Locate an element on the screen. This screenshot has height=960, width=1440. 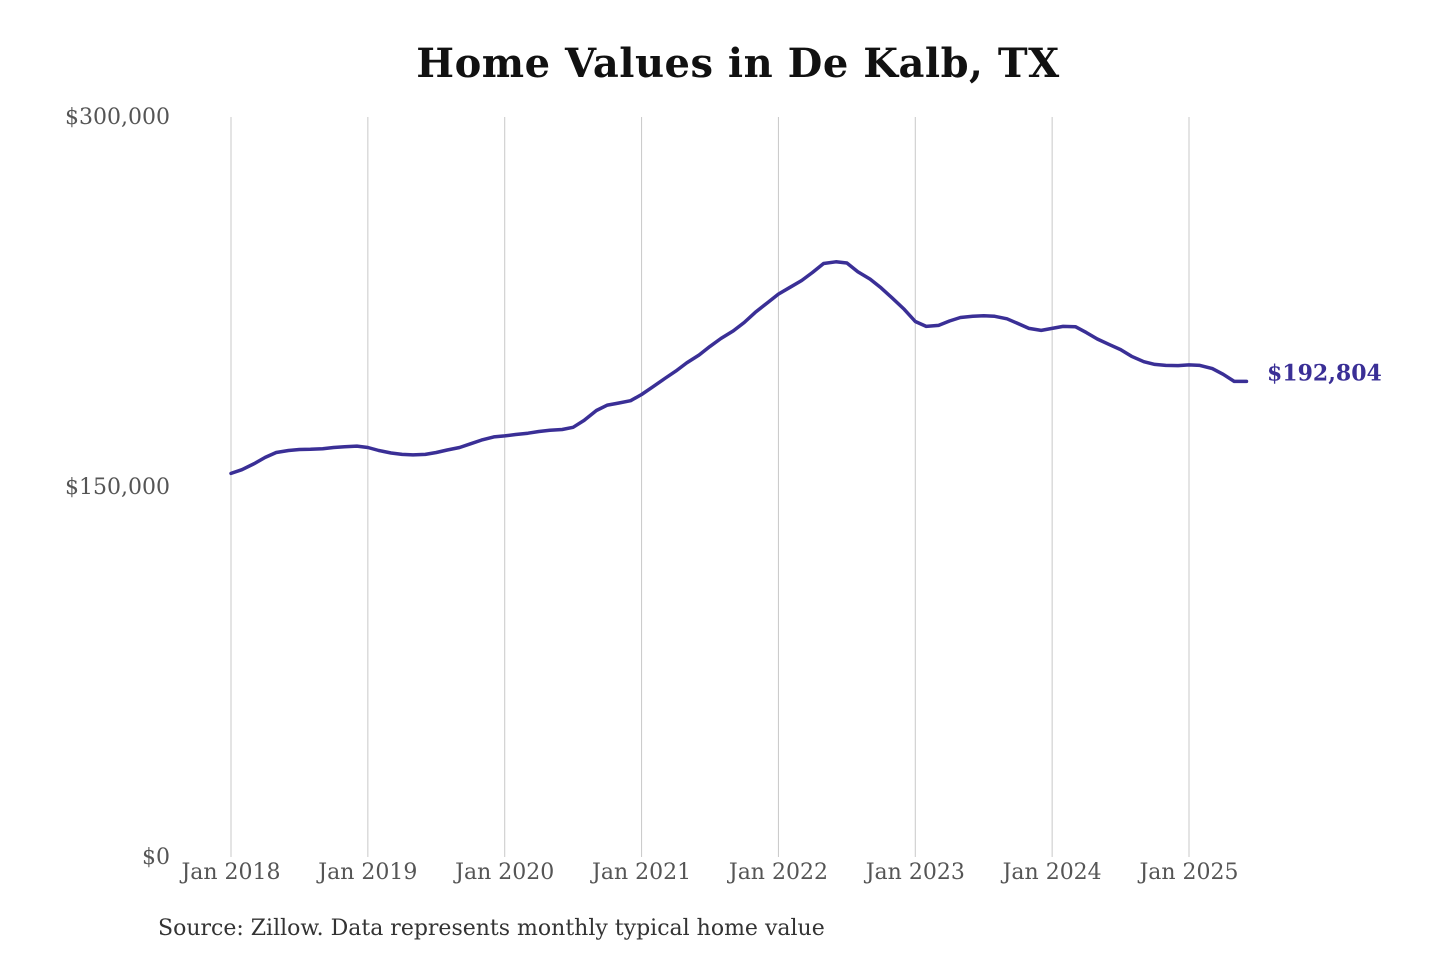
x-tick-label: Jan 2021 is located at coordinates (640, 872).